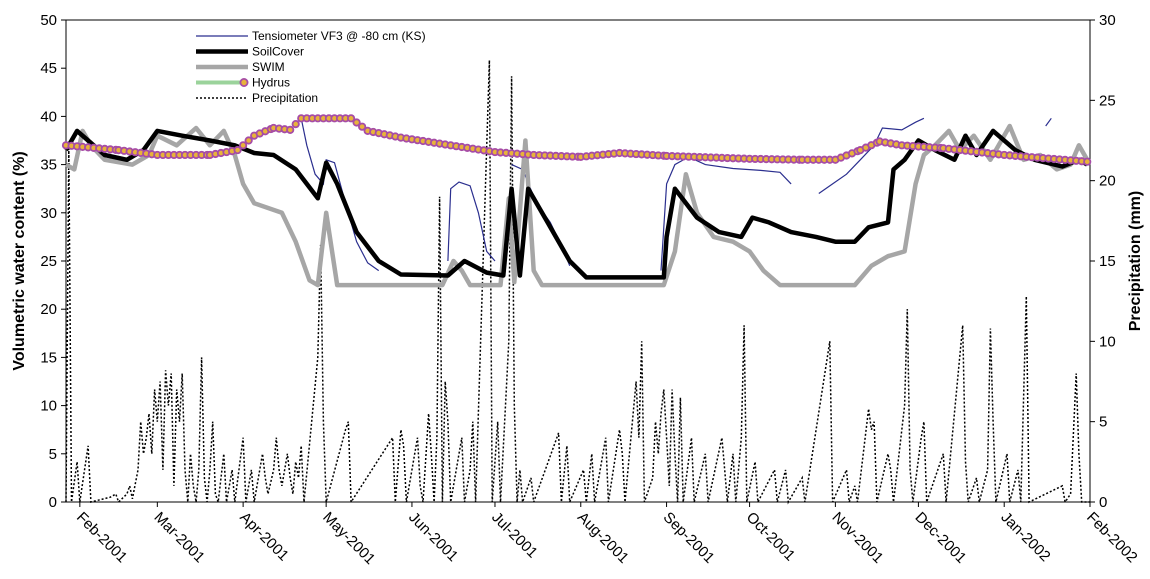 This screenshot has width=1150, height=579. Describe the element at coordinates (19, 260) in the screenshot. I see `y-axis-title: Volumetric water content (%)` at that location.